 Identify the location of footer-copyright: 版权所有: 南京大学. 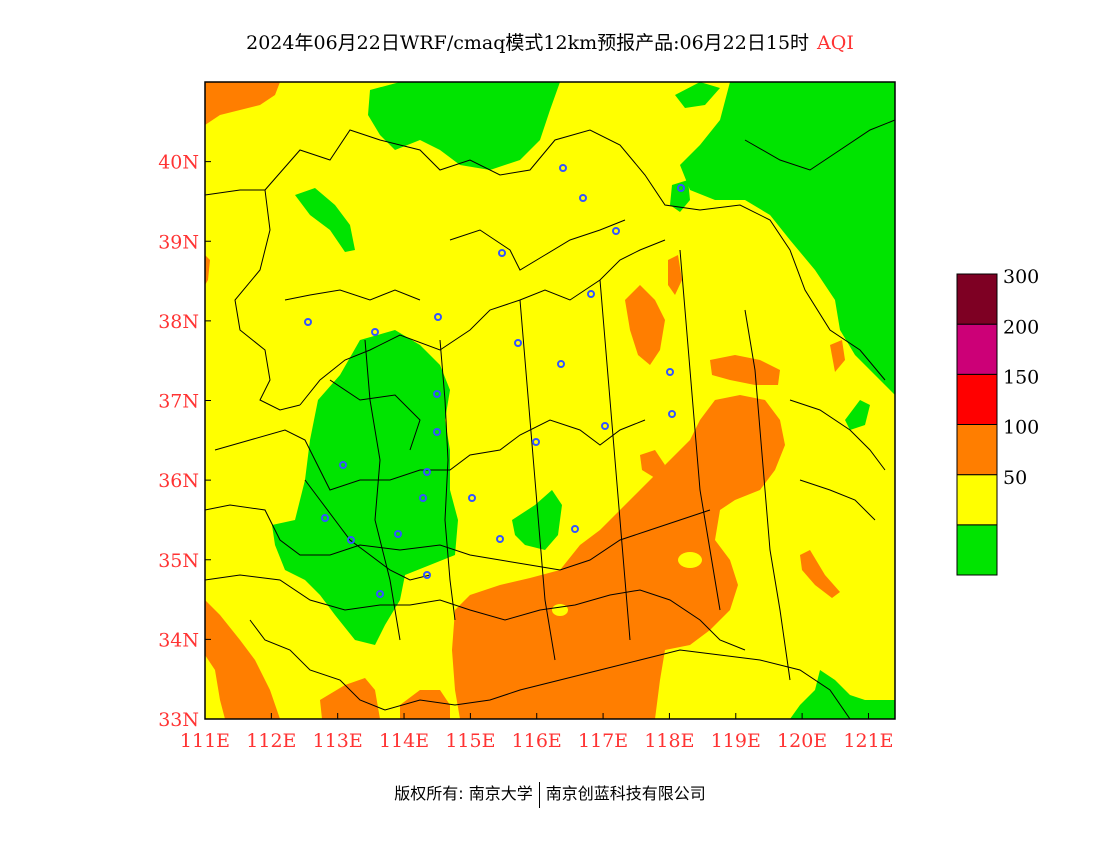
(463, 793).